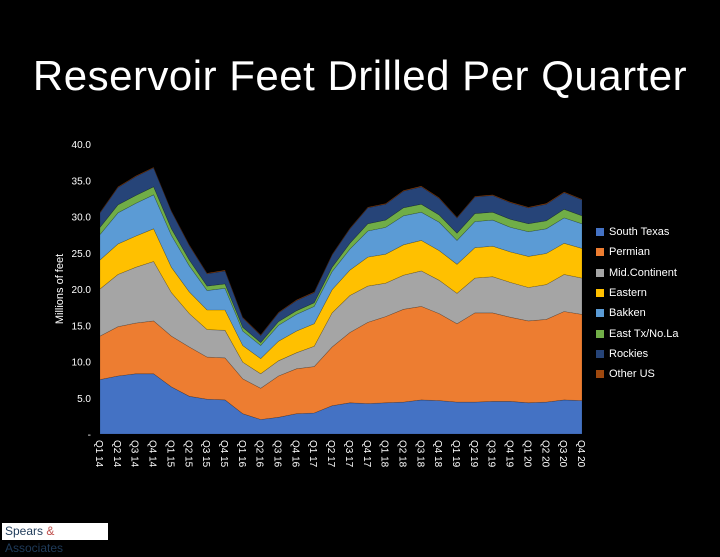  Describe the element at coordinates (277, 454) in the screenshot. I see `x-tick-label: Q3 16` at that location.